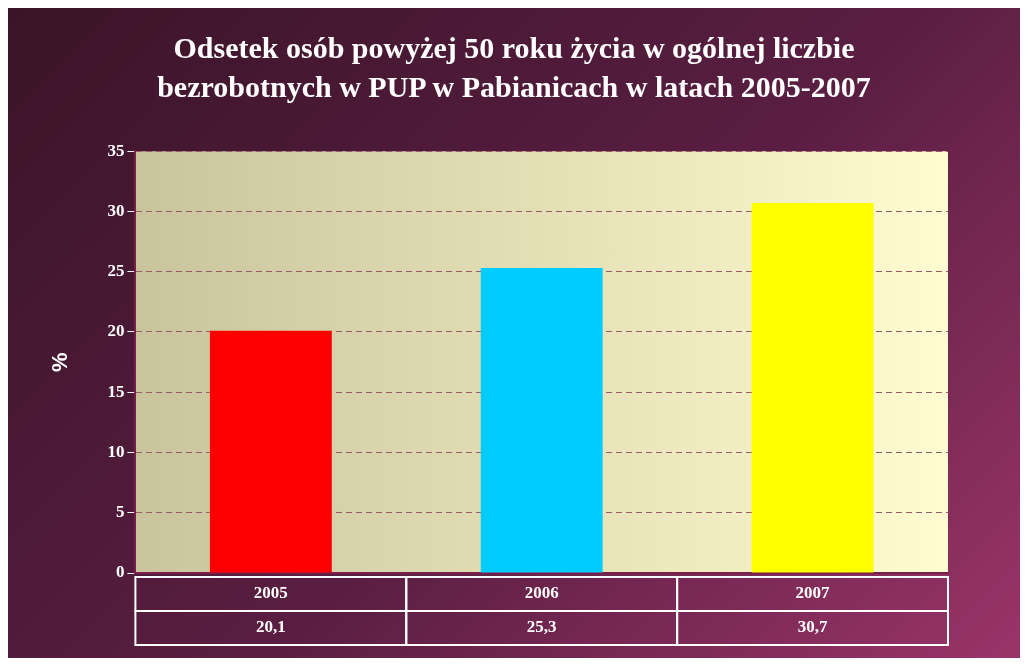 The width and height of the screenshot is (1028, 666). I want to click on y-tick-label: 35, so click(116, 150).